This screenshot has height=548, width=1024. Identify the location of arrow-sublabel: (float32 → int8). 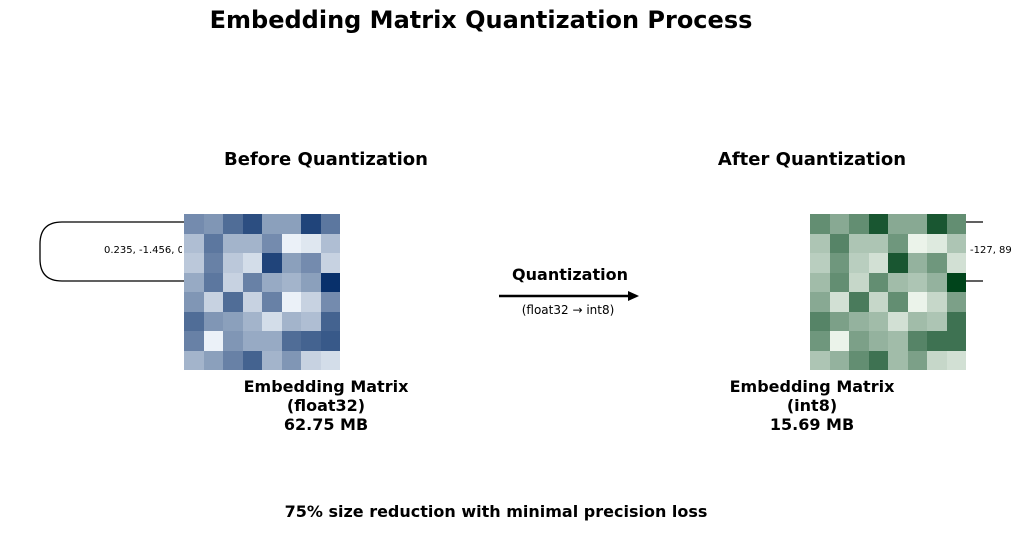
(568, 310).